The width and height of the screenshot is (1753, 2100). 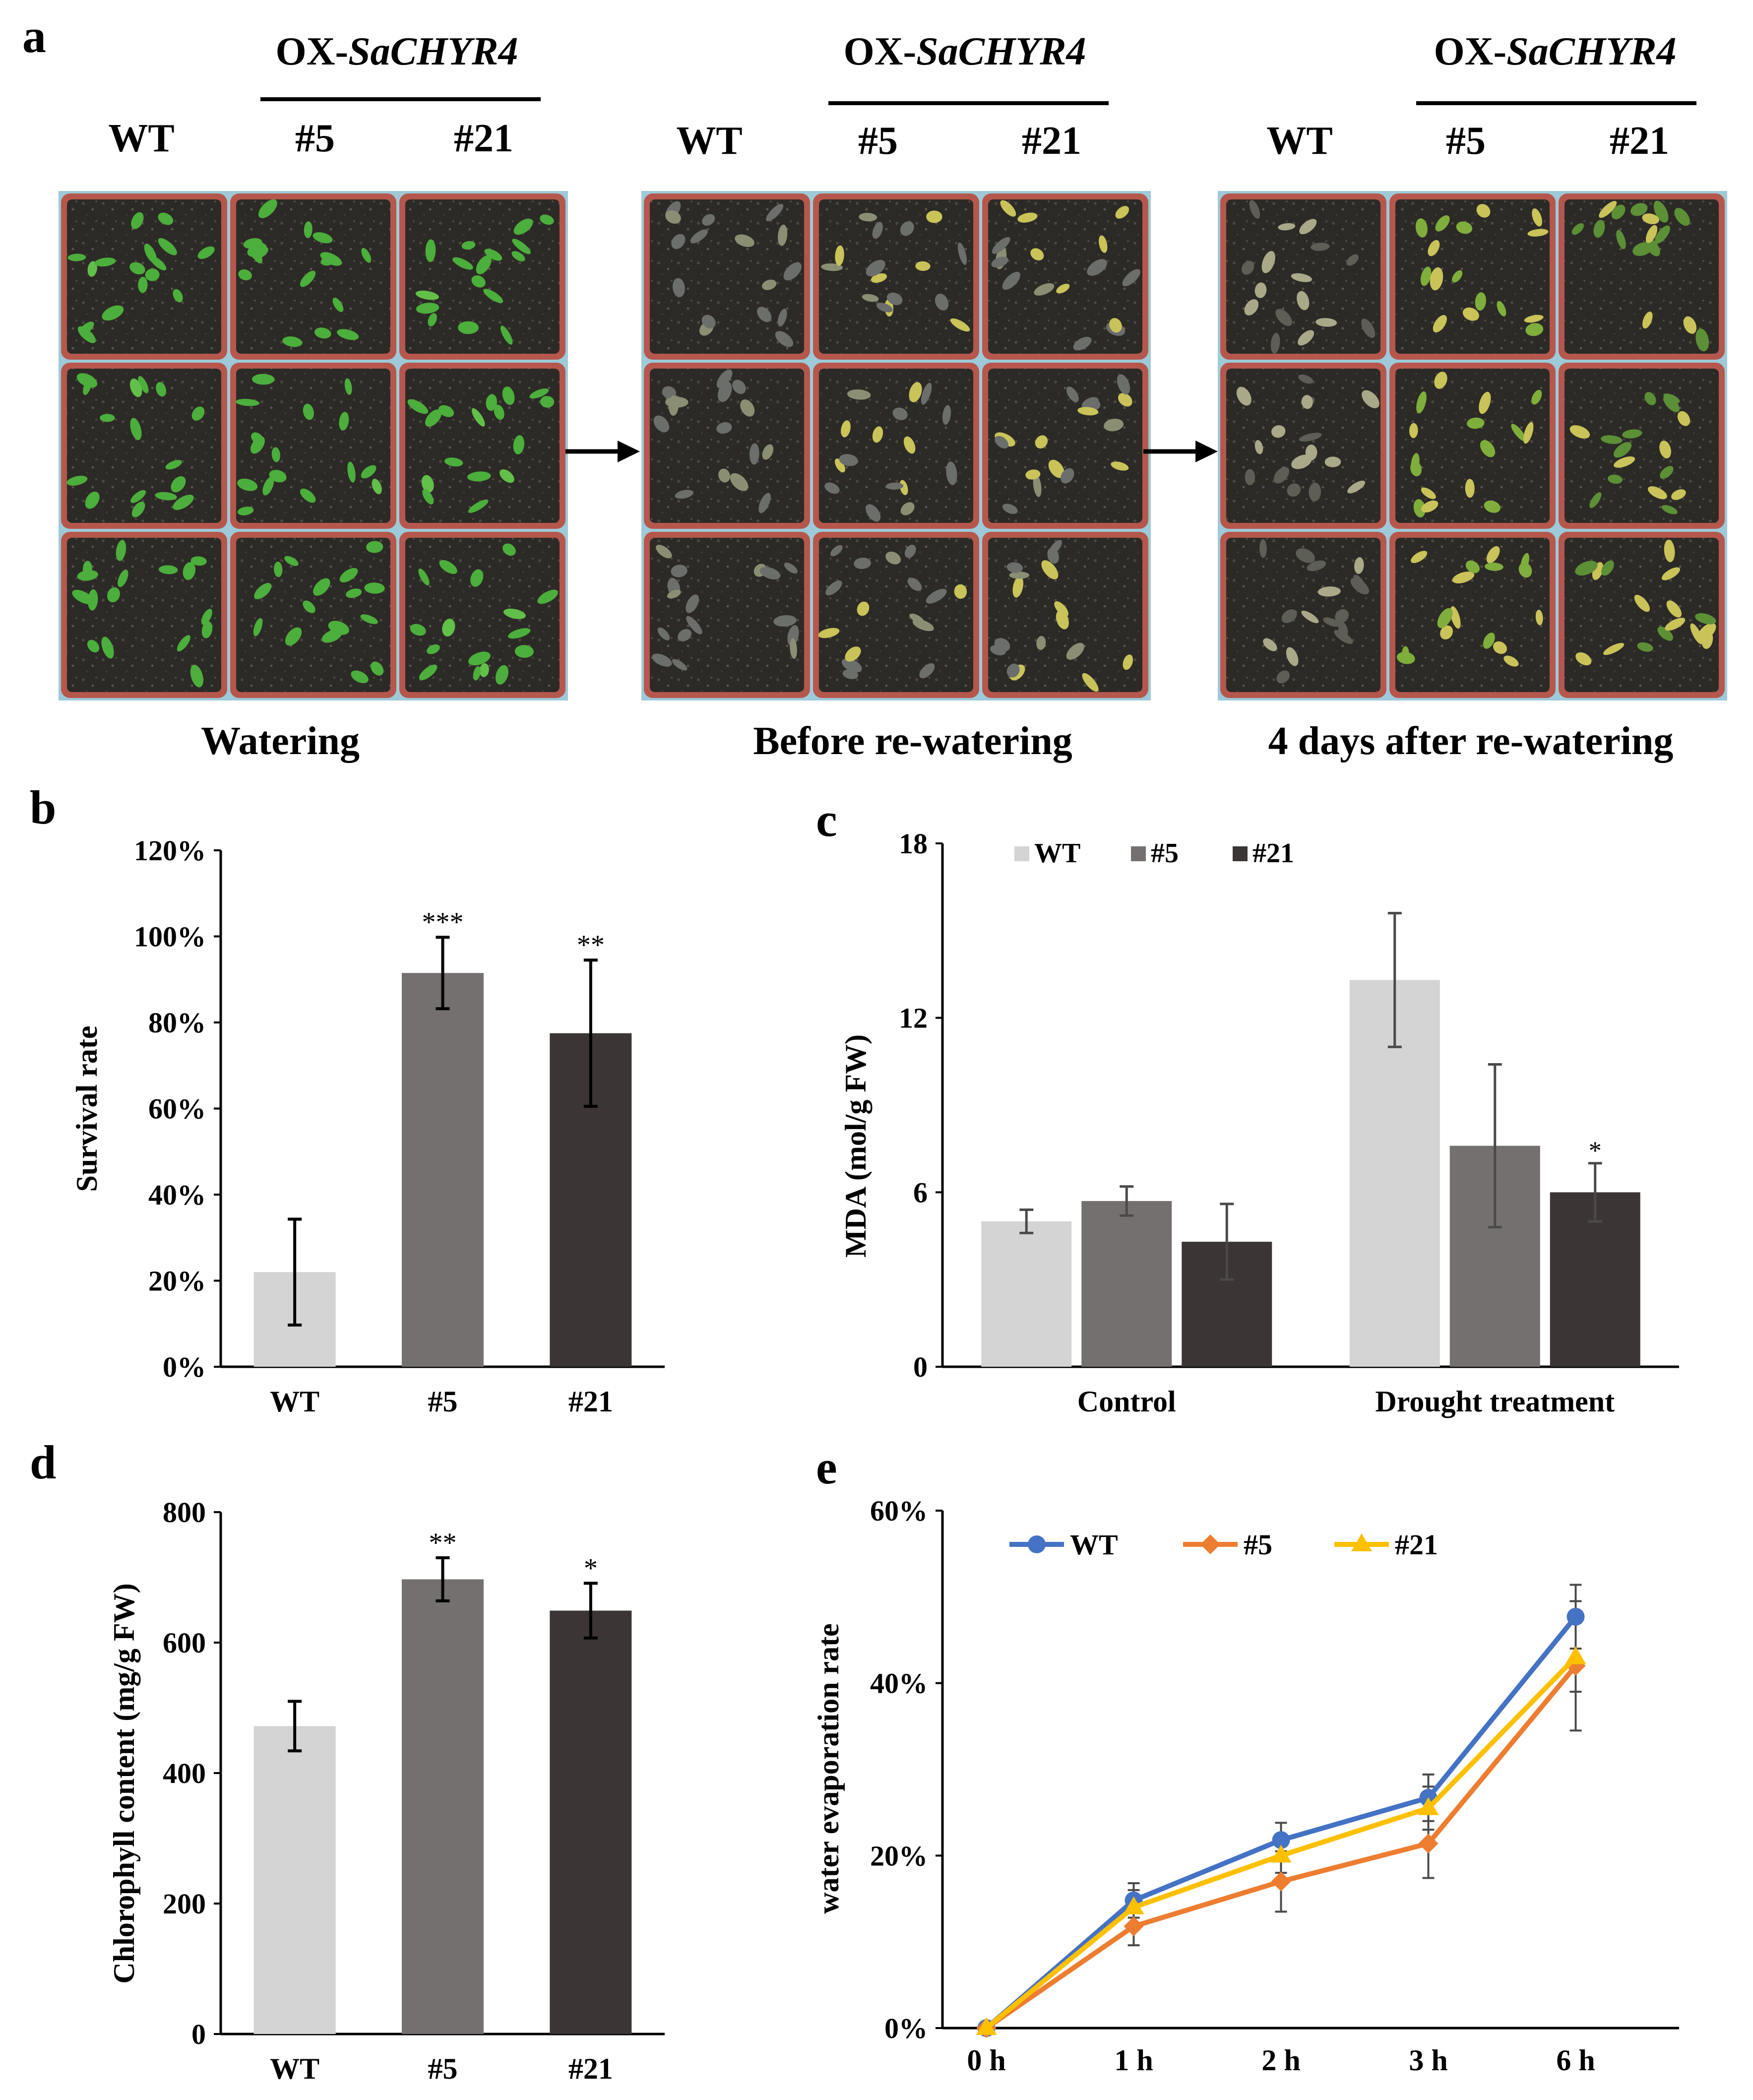 I want to click on soil, so click(x=727, y=446).